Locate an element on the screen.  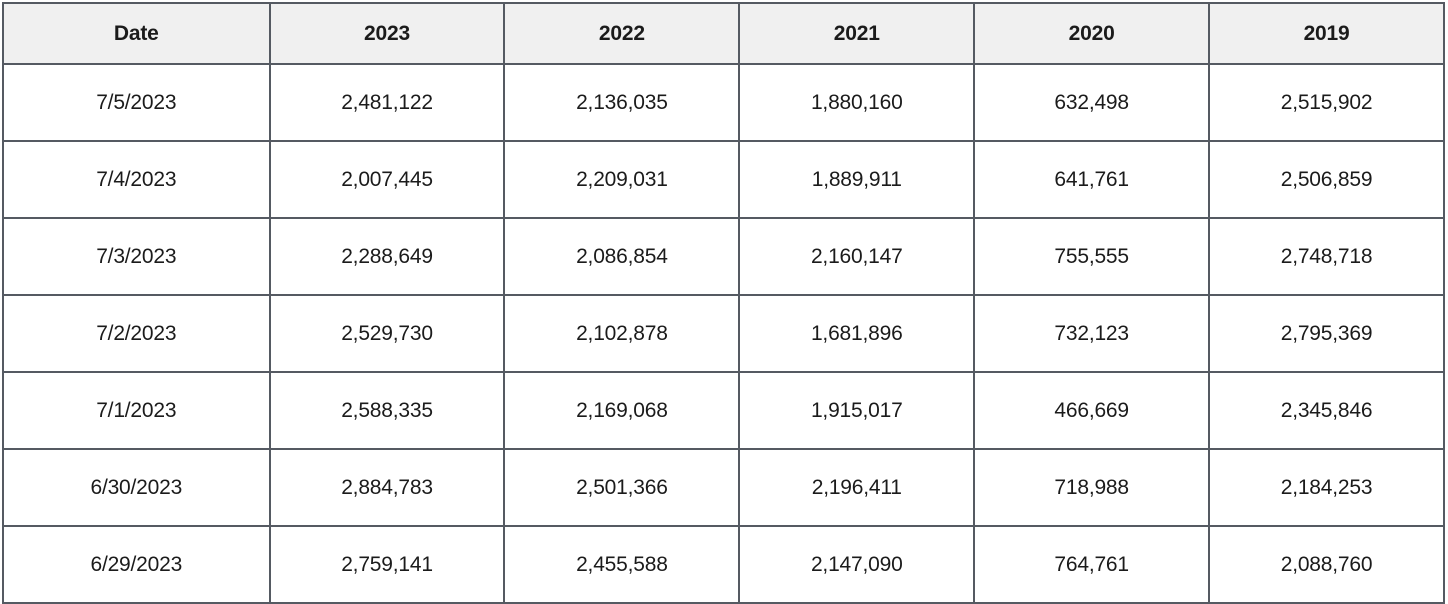
cell-value: 2,759,141 is located at coordinates (387, 564).